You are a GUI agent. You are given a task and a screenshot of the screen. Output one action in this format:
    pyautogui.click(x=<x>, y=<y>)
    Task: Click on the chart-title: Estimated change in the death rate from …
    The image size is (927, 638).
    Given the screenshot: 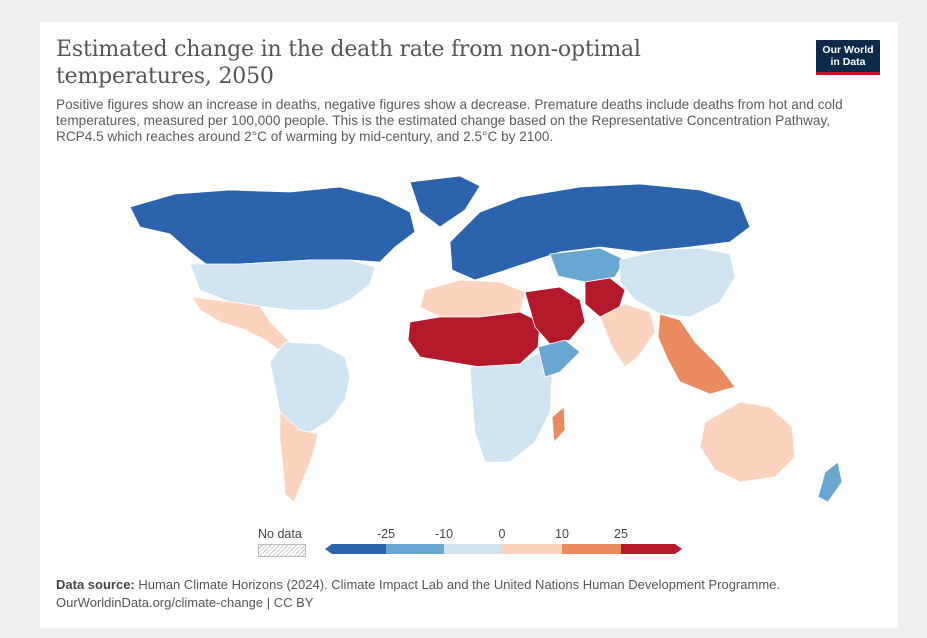 What is the action you would take?
    pyautogui.click(x=348, y=63)
    